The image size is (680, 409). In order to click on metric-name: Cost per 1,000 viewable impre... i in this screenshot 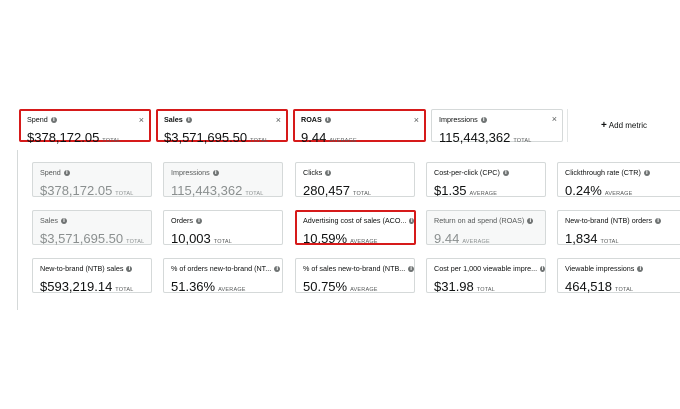, I will do `click(489, 268)`.